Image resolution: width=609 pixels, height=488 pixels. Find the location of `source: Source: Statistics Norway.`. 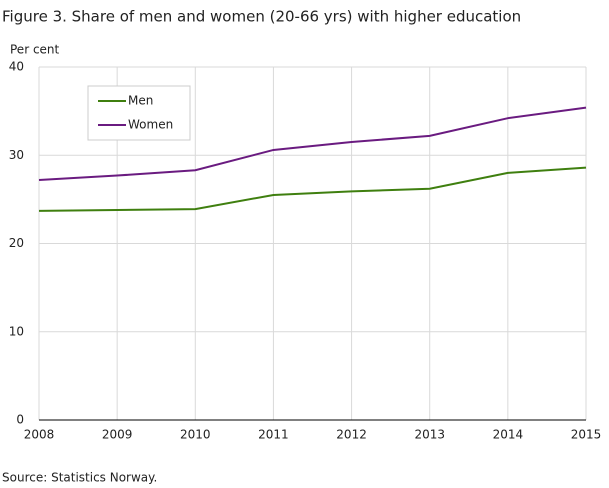

source: Source: Statistics Norway. is located at coordinates (79, 478).